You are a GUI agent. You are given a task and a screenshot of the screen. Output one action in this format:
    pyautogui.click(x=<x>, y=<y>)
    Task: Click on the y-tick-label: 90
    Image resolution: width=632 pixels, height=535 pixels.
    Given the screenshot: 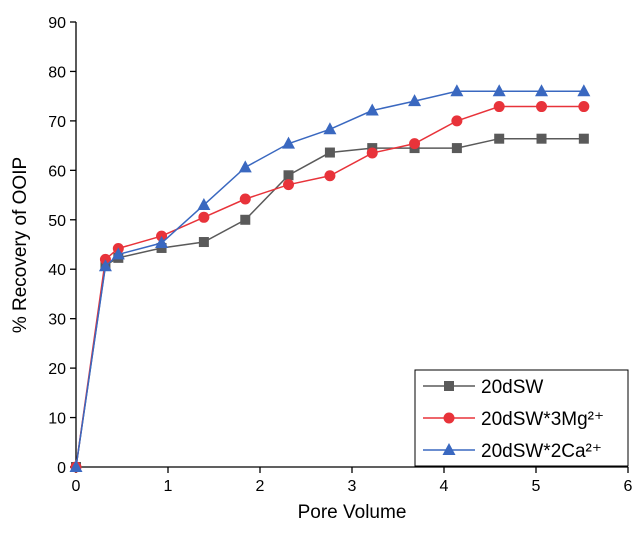 What is the action you would take?
    pyautogui.click(x=57, y=23)
    